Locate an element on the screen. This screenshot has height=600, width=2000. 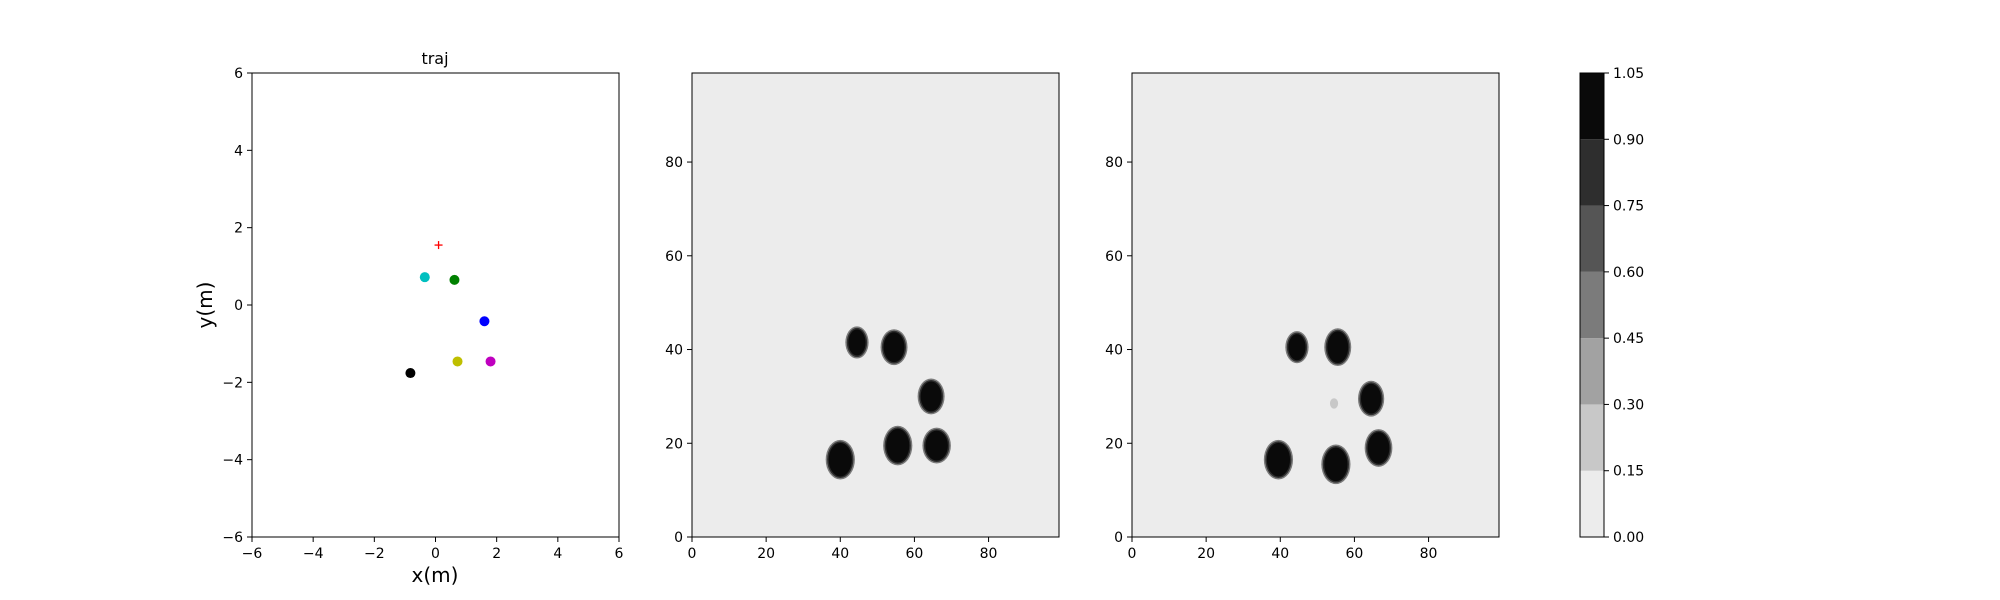
map1-ticks: 0 20 40 60 80 0 20 40 60 80 is located at coordinates (831, 358).